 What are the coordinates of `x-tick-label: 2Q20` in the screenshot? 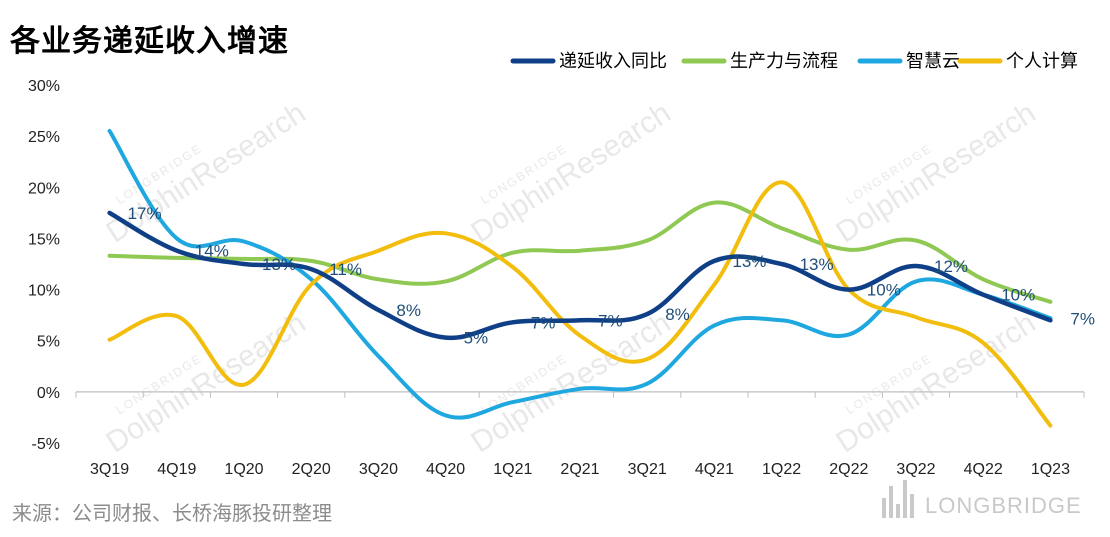 It's located at (311, 469).